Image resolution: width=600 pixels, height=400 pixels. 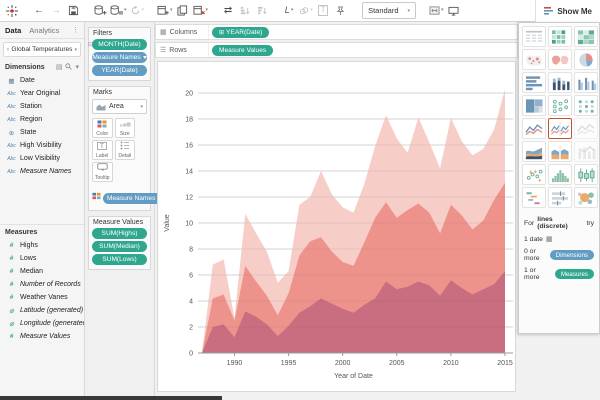 What do you see at coordinates (436, 11) in the screenshot?
I see `fit-width-button: ▾` at bounding box center [436, 11].